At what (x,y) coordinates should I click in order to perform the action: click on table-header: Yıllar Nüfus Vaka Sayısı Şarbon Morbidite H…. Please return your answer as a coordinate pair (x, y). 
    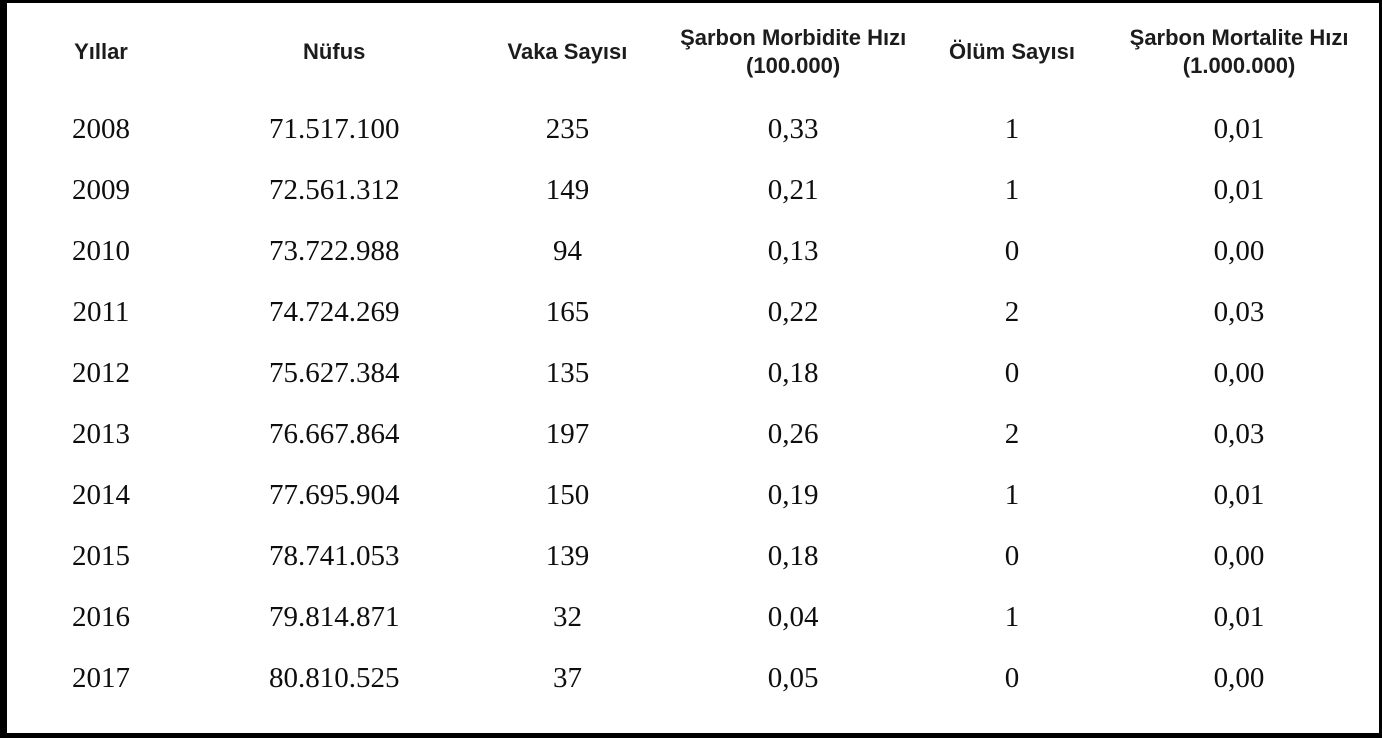
    Looking at the image, I should click on (693, 52).